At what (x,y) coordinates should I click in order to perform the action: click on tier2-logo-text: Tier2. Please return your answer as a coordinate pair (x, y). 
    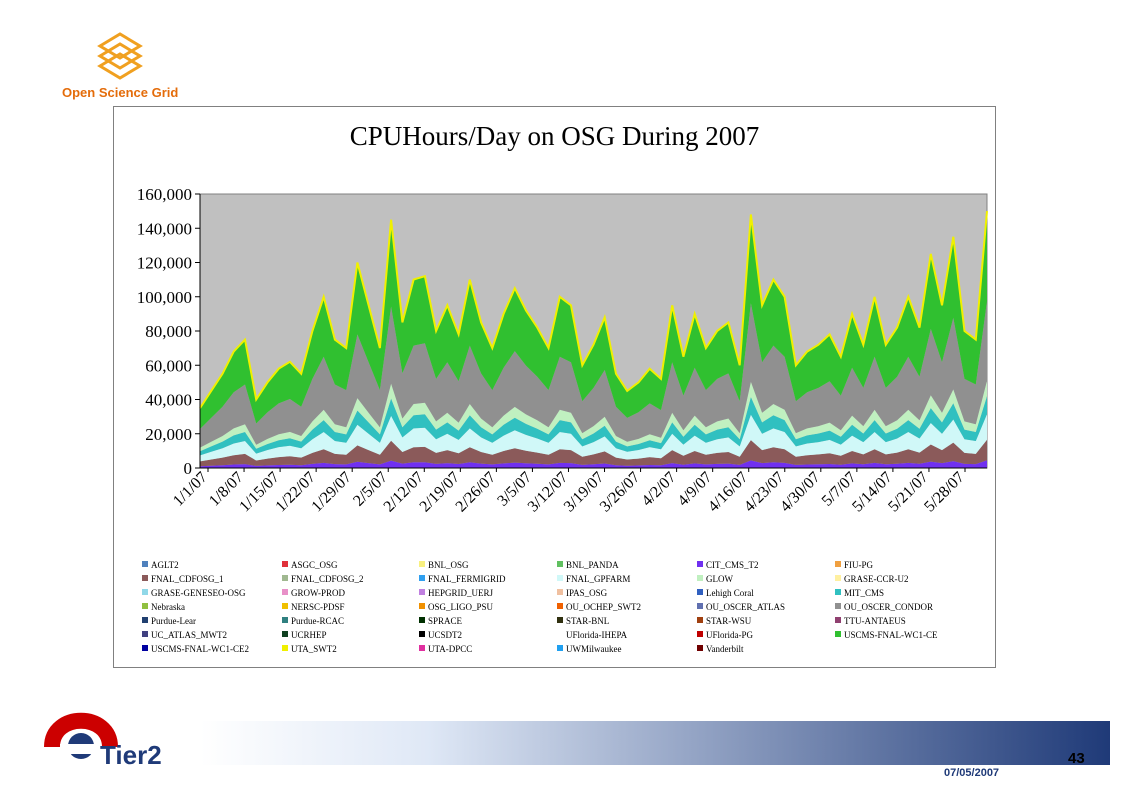
    Looking at the image, I should click on (131, 755).